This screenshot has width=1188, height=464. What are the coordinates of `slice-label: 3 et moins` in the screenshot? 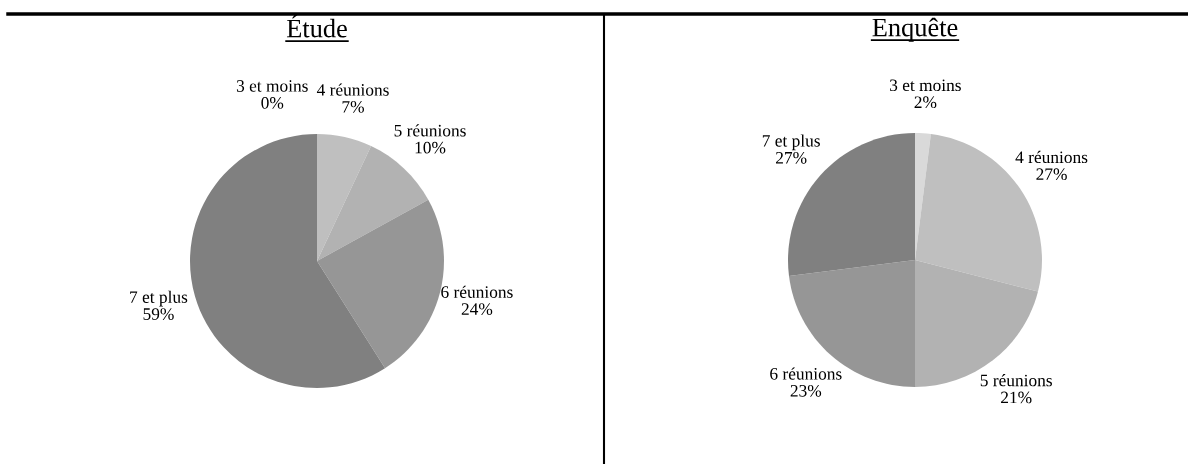 It's located at (925, 85).